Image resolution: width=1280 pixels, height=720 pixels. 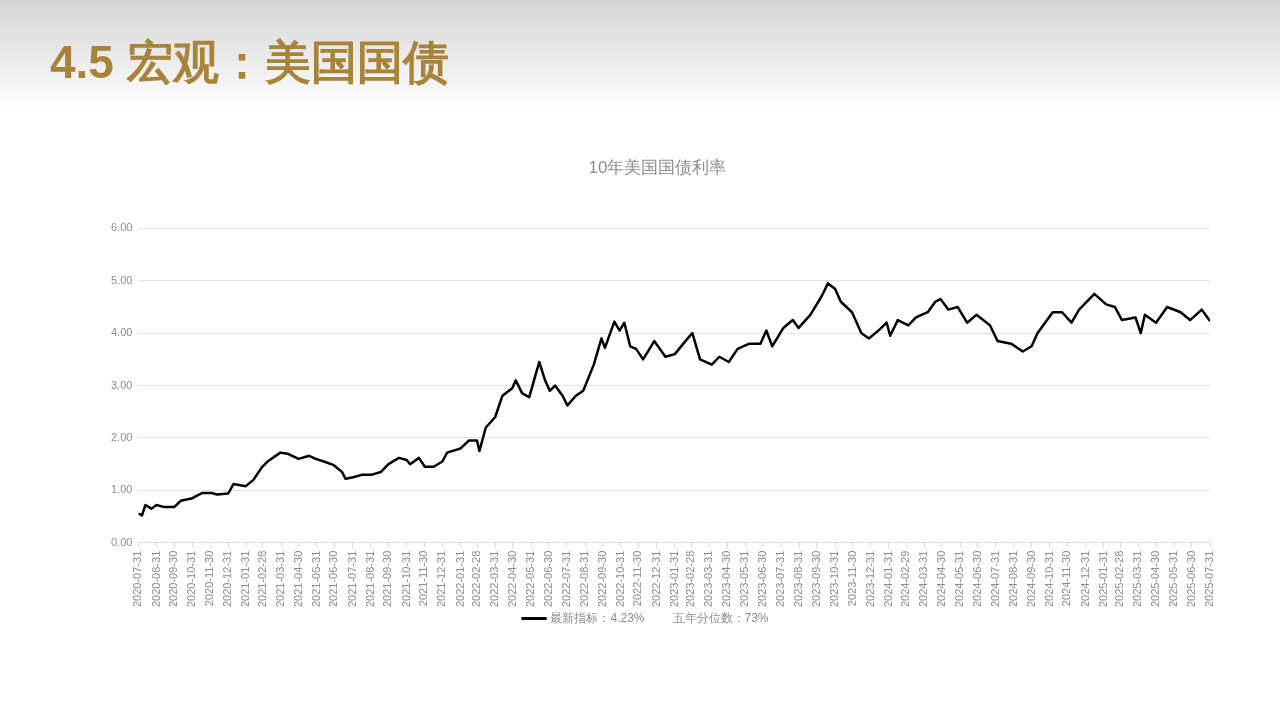 What do you see at coordinates (565, 579) in the screenshot?
I see `x-tick-label: 2022-07-31` at bounding box center [565, 579].